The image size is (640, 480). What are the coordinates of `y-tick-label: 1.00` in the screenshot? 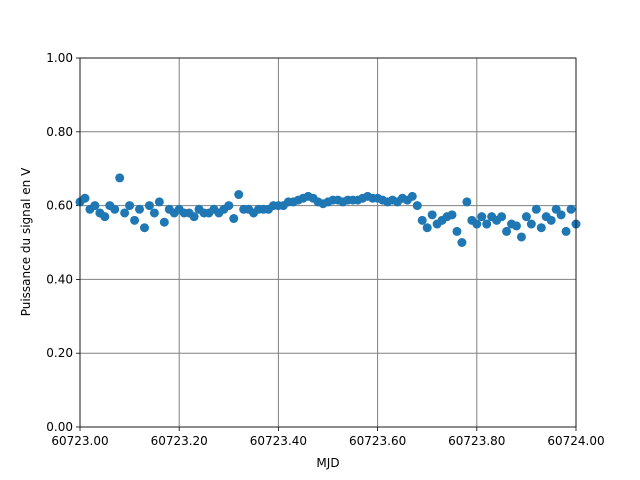 It's located at (59, 58).